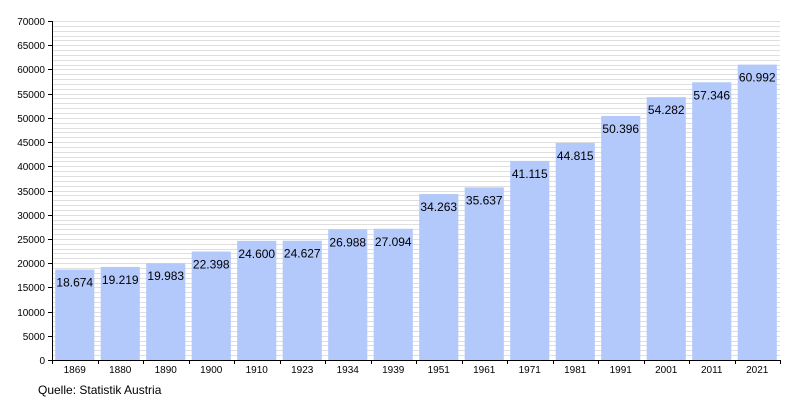 This screenshot has width=800, height=400. I want to click on y-tick-label: 25000, so click(31, 240).